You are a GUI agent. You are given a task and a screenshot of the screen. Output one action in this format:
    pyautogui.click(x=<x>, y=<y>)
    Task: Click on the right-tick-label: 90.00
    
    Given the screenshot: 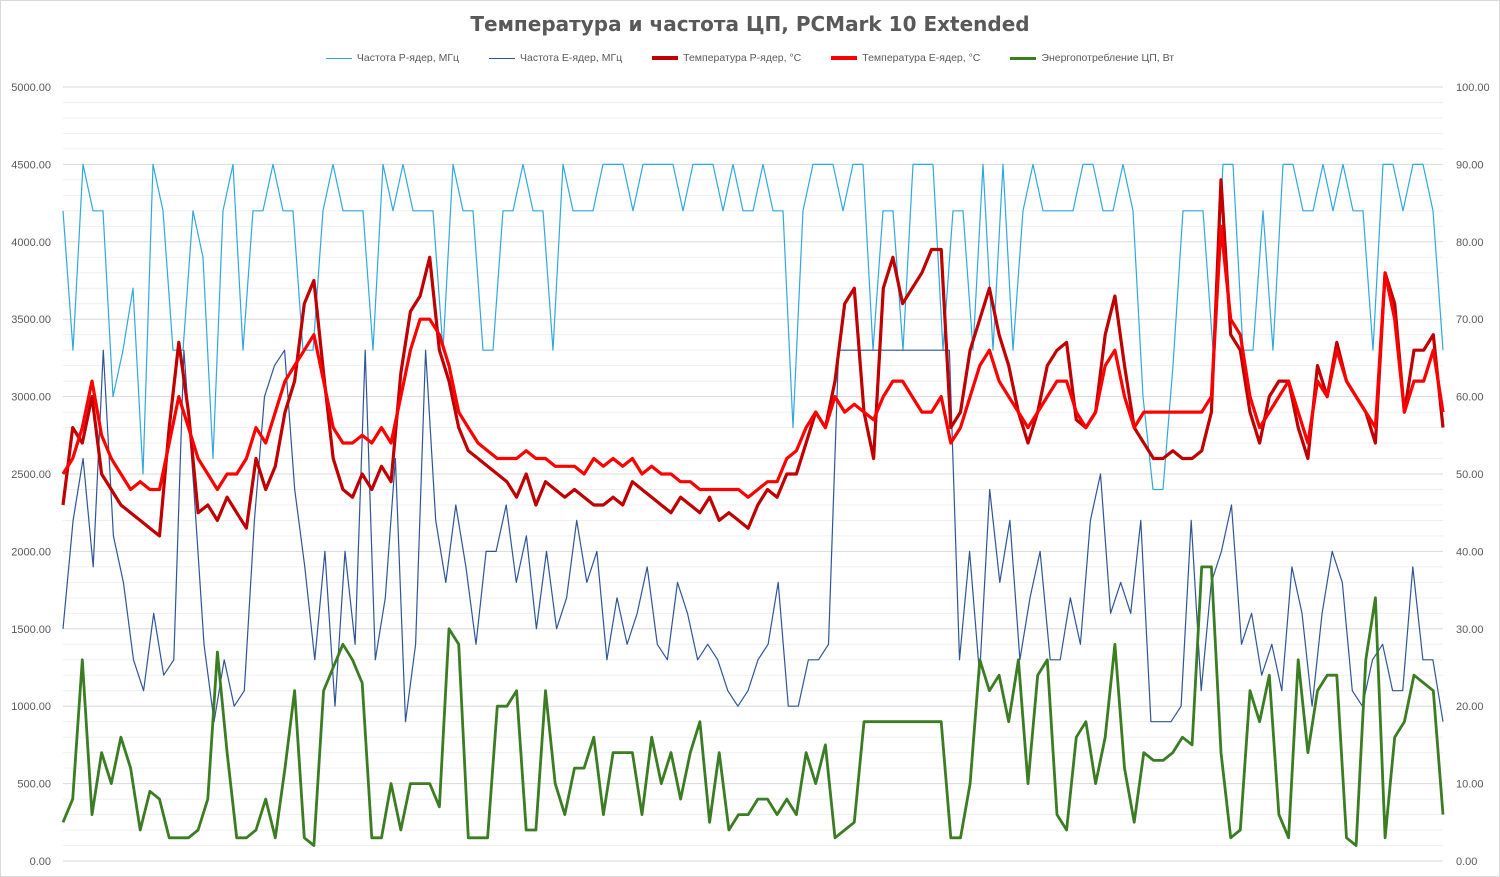 What is the action you would take?
    pyautogui.click(x=1470, y=165)
    